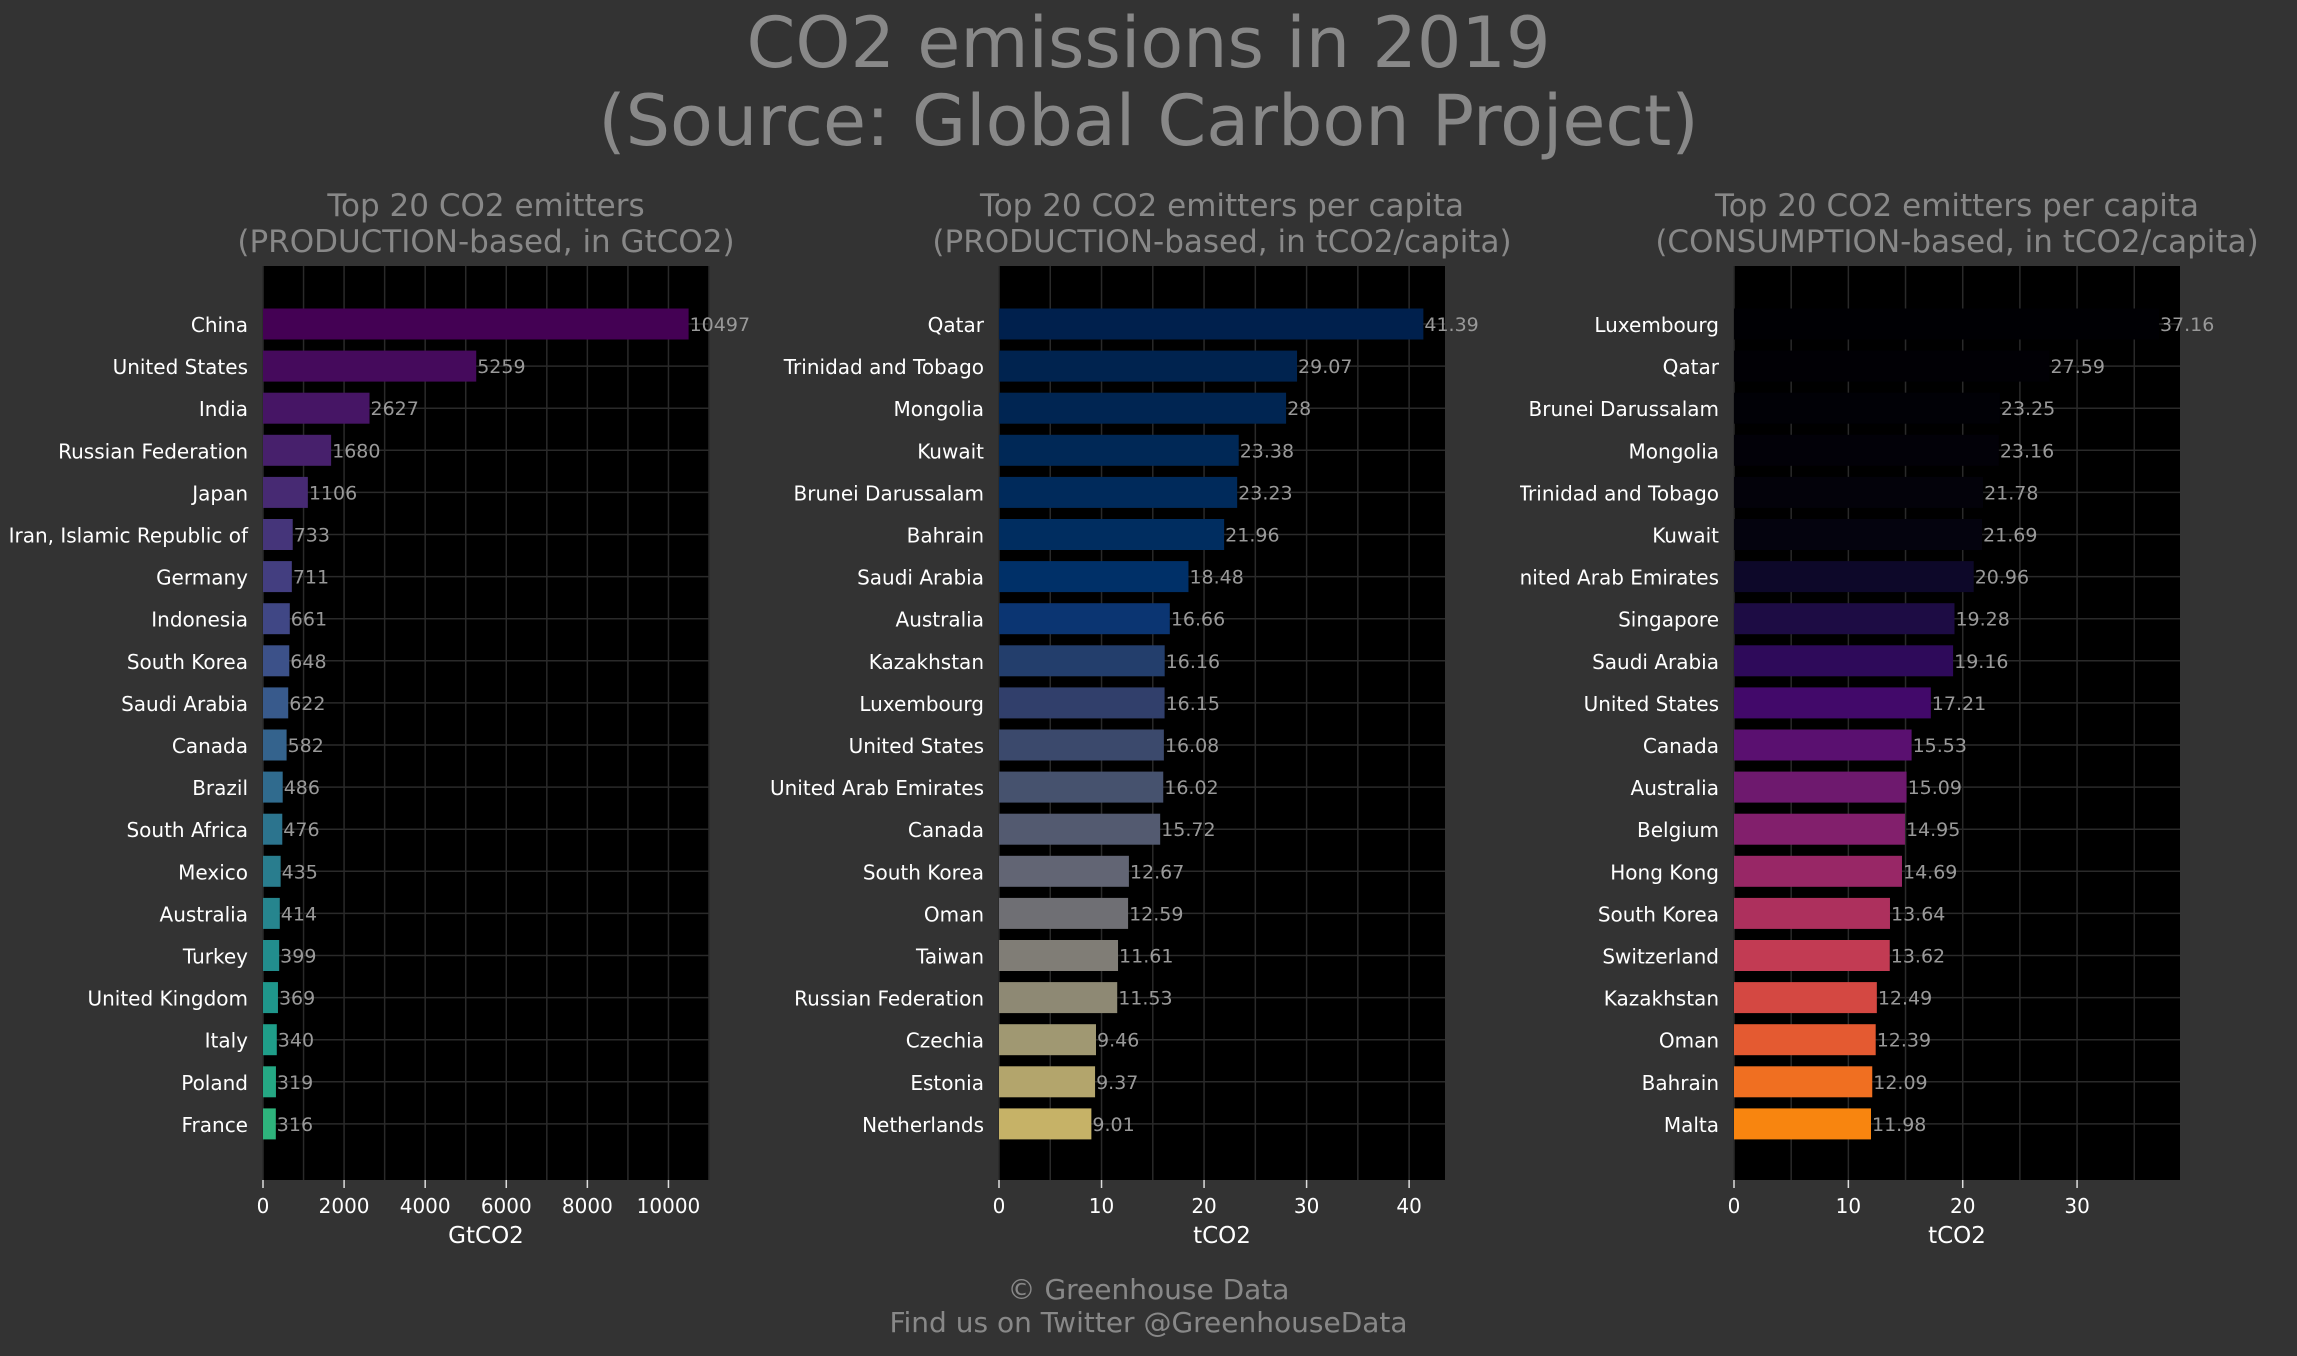  I want to click on x-tick-label: 4000, so click(425, 1206).